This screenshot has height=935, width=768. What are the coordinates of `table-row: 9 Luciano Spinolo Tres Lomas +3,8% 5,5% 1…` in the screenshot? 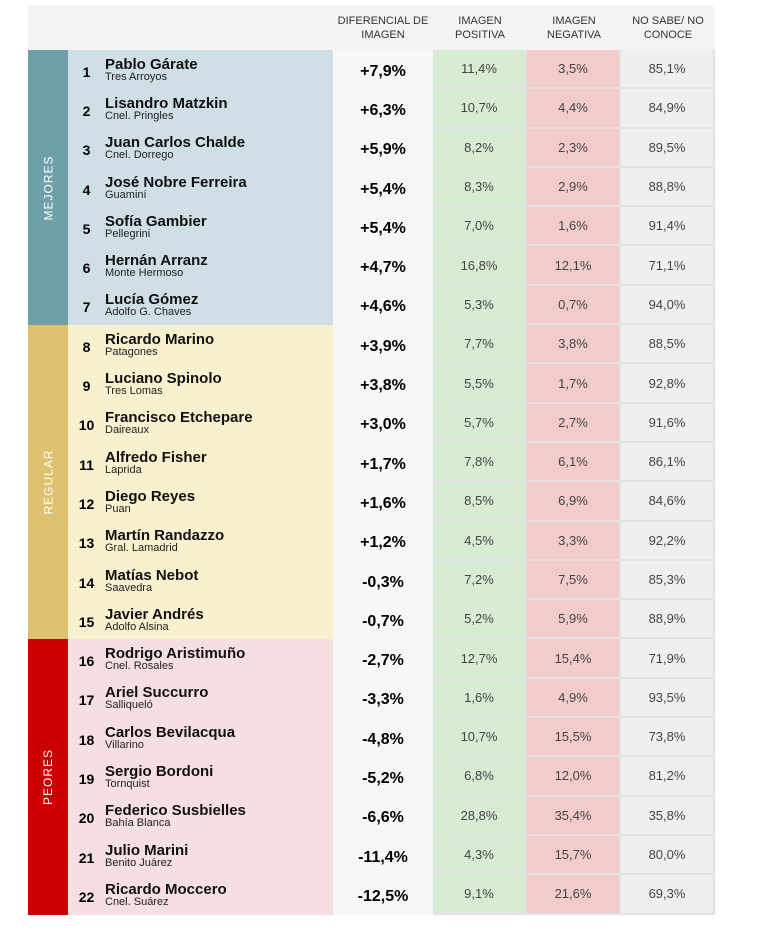 It's located at (391, 384).